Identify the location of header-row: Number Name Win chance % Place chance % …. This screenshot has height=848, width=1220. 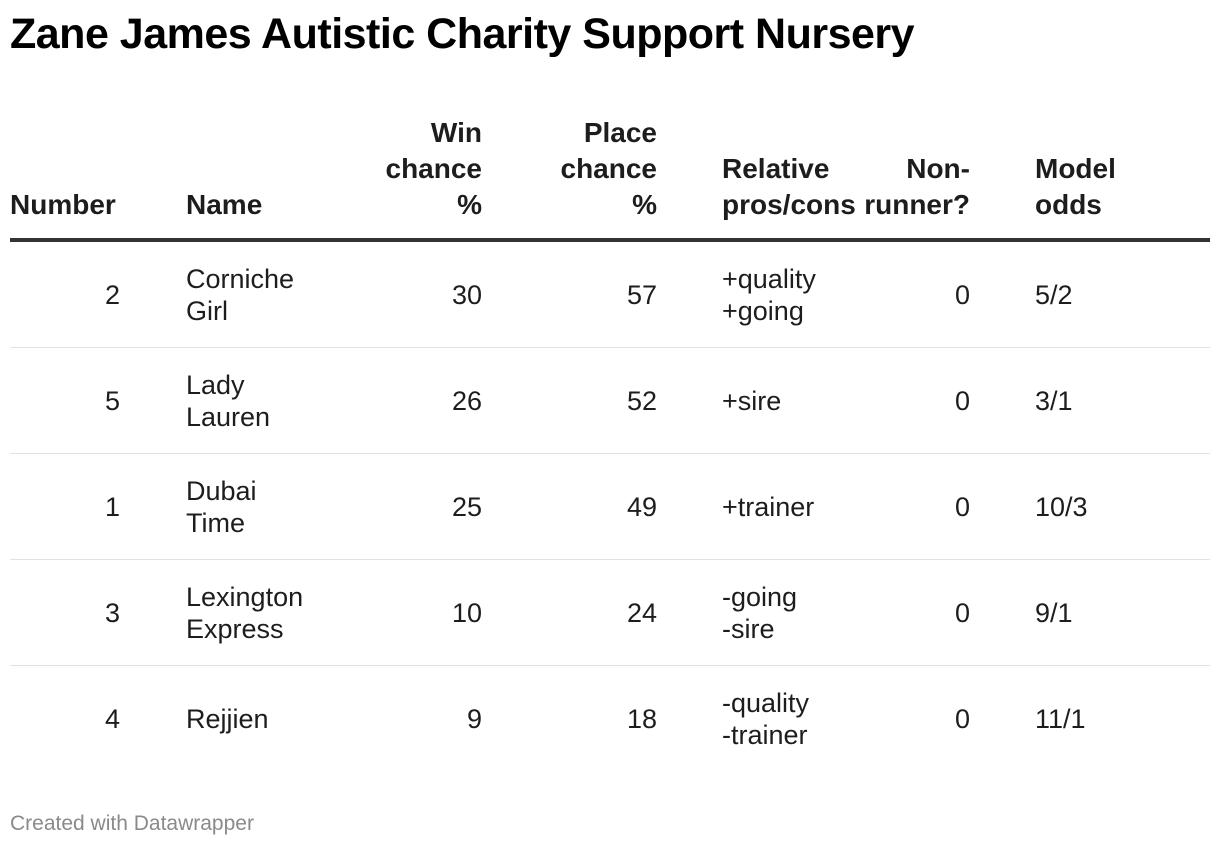
(610, 178).